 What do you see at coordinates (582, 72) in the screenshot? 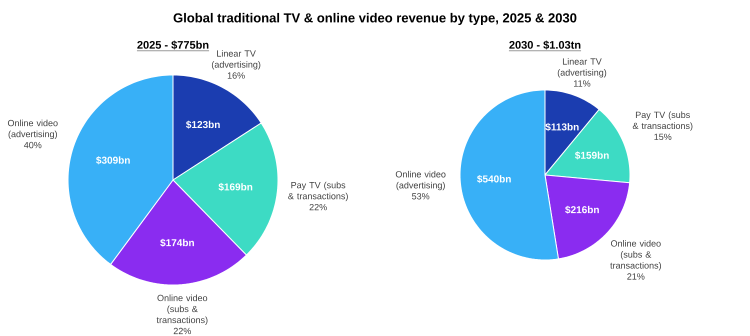
I see `slice-label: Linear TV (advertising) 11%` at bounding box center [582, 72].